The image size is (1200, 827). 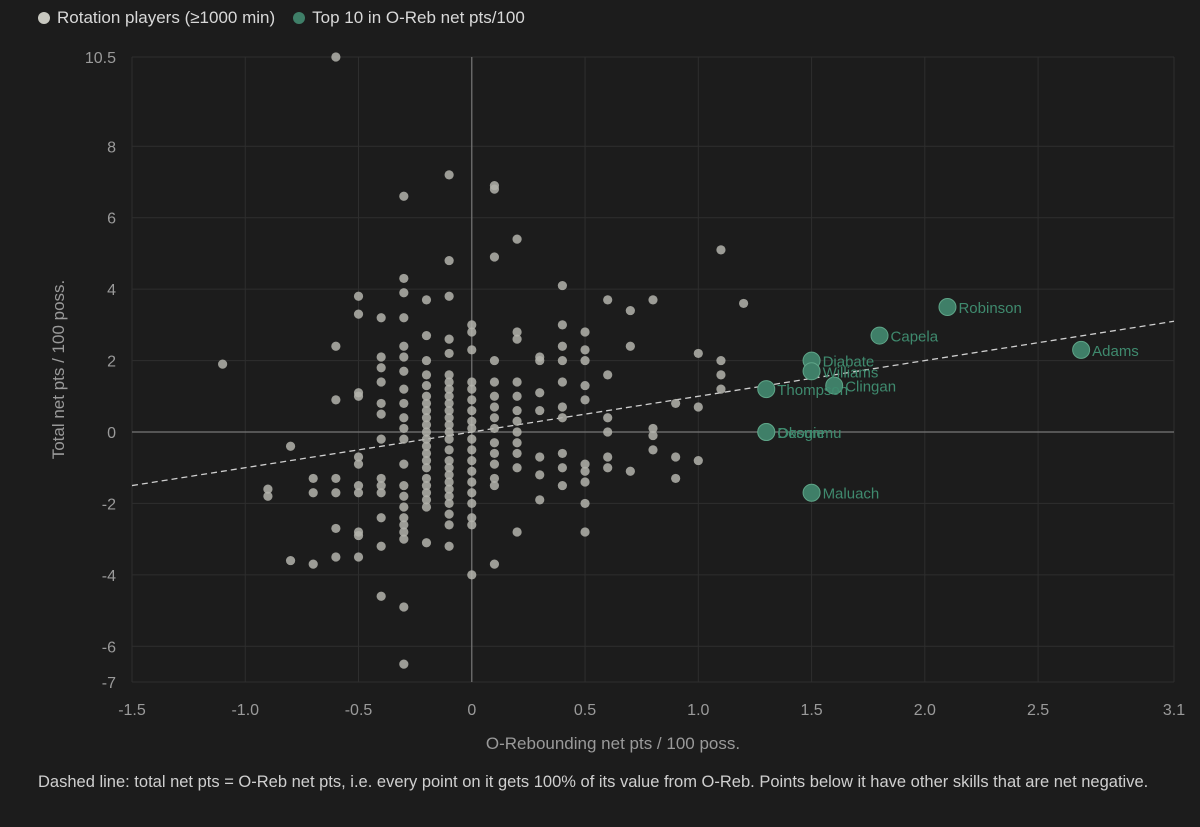 What do you see at coordinates (109, 647) in the screenshot?
I see `y-tick-label: -6` at bounding box center [109, 647].